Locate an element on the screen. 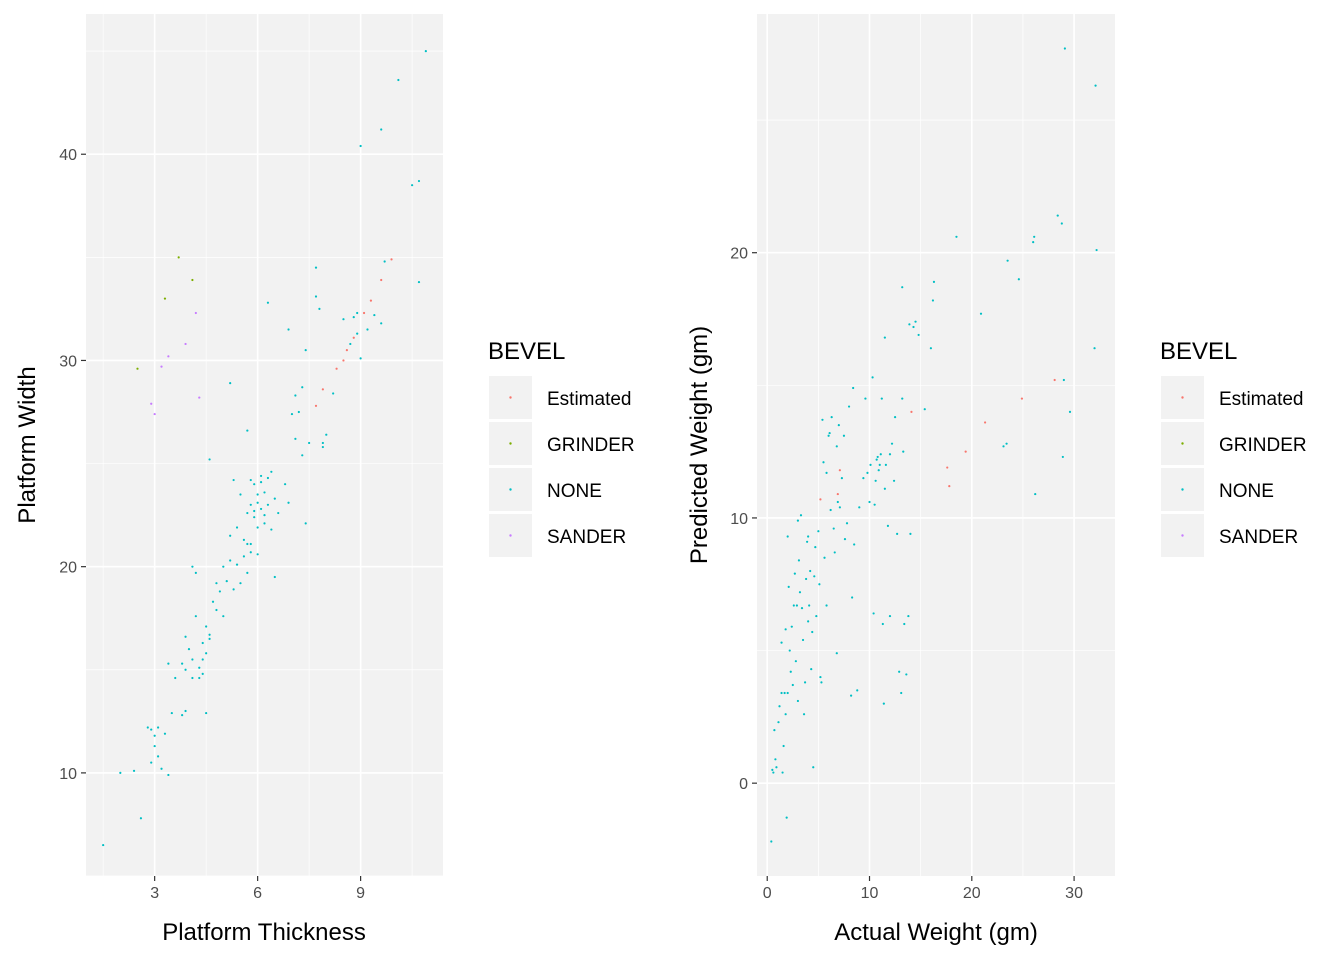 The image size is (1344, 960). legend-title-left: BEVEL is located at coordinates (526, 351).